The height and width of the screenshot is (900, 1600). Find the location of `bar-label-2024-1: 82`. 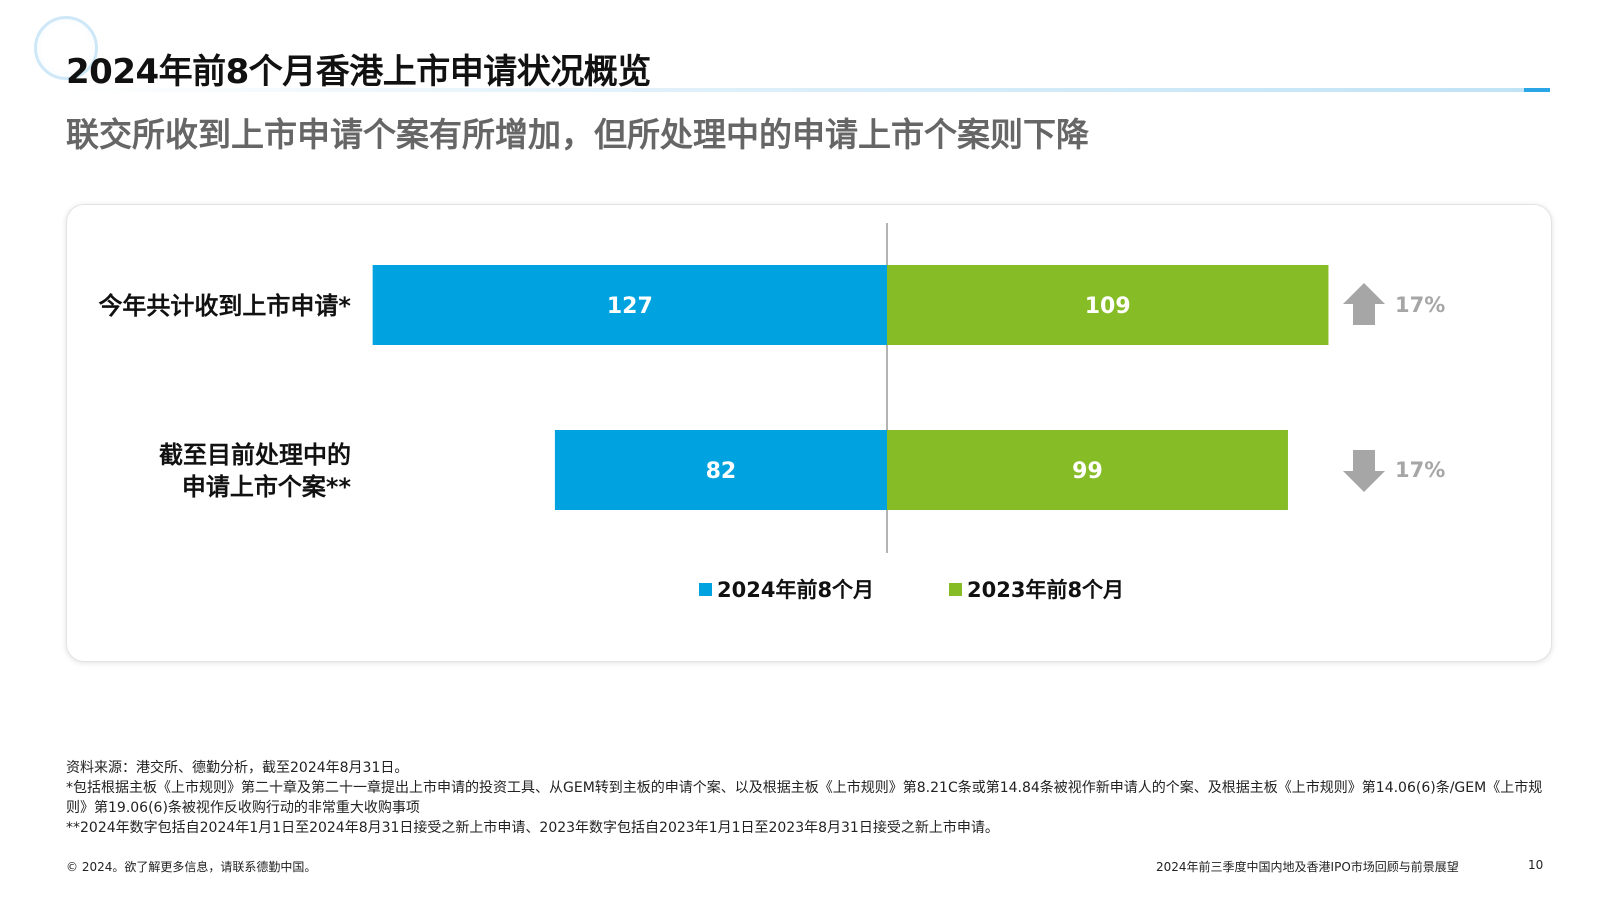

bar-label-2024-1: 82 is located at coordinates (721, 471).